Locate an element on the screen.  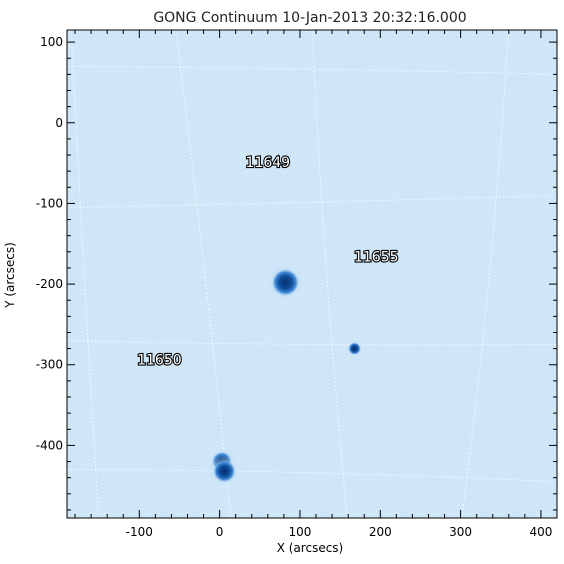
active-region-label: 11649 is located at coordinates (268, 163).